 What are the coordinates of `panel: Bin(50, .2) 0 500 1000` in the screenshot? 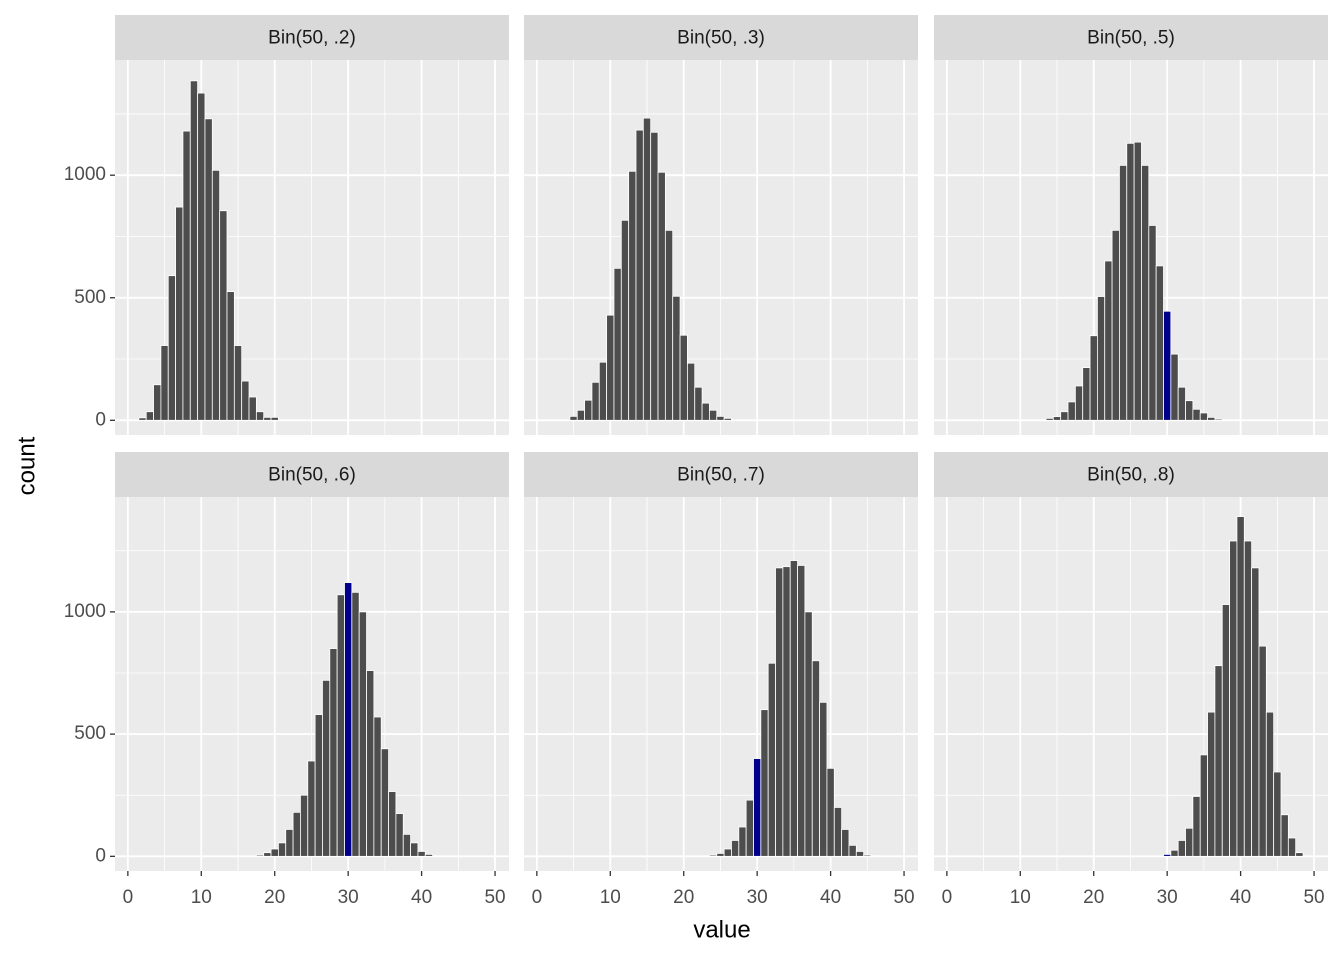 It's located at (286, 225).